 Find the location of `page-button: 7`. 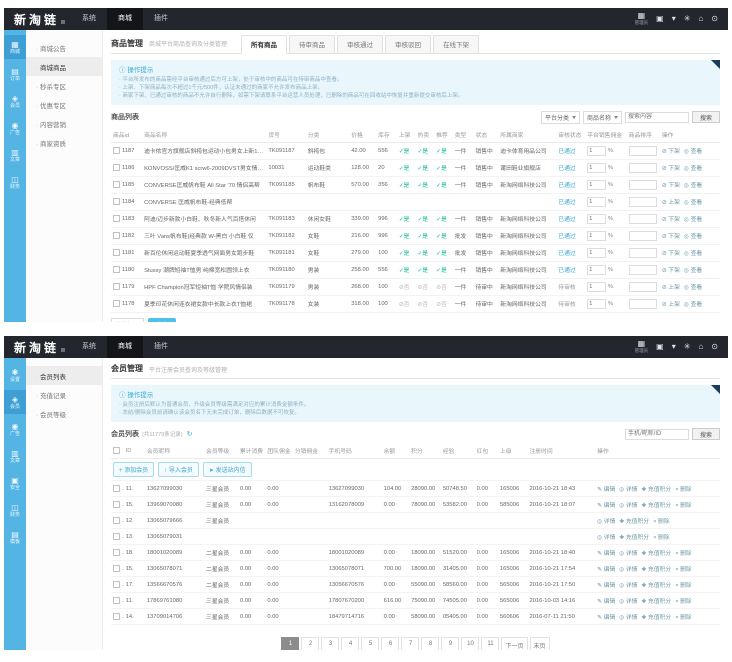

page-button: 7 is located at coordinates (410, 643).